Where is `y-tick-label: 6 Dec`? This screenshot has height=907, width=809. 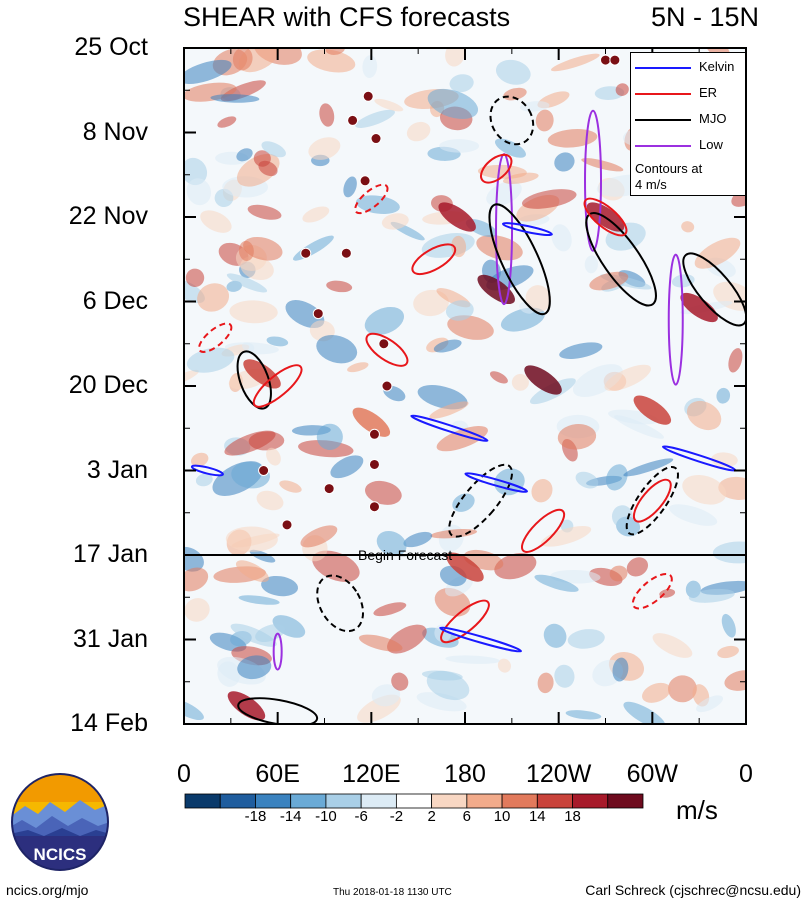 y-tick-label: 6 Dec is located at coordinates (115, 300).